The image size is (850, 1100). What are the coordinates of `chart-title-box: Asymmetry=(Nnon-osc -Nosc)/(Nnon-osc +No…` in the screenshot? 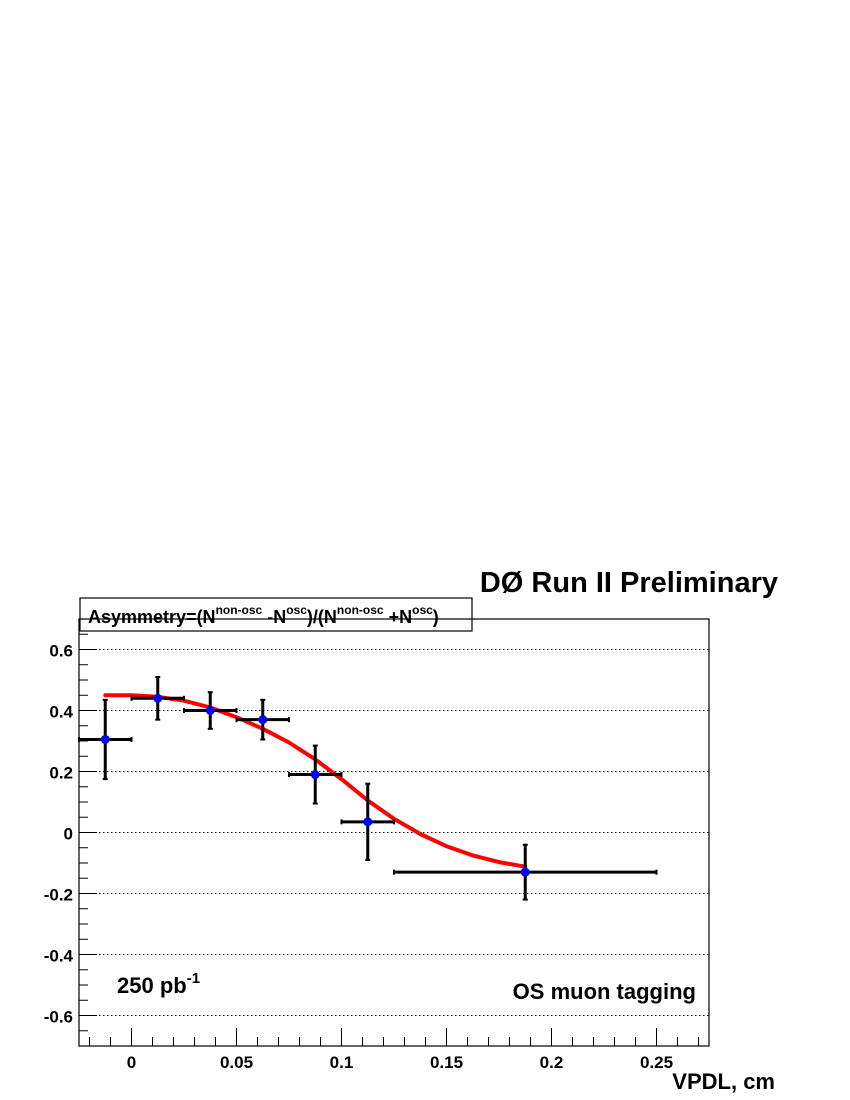 It's located at (276, 614).